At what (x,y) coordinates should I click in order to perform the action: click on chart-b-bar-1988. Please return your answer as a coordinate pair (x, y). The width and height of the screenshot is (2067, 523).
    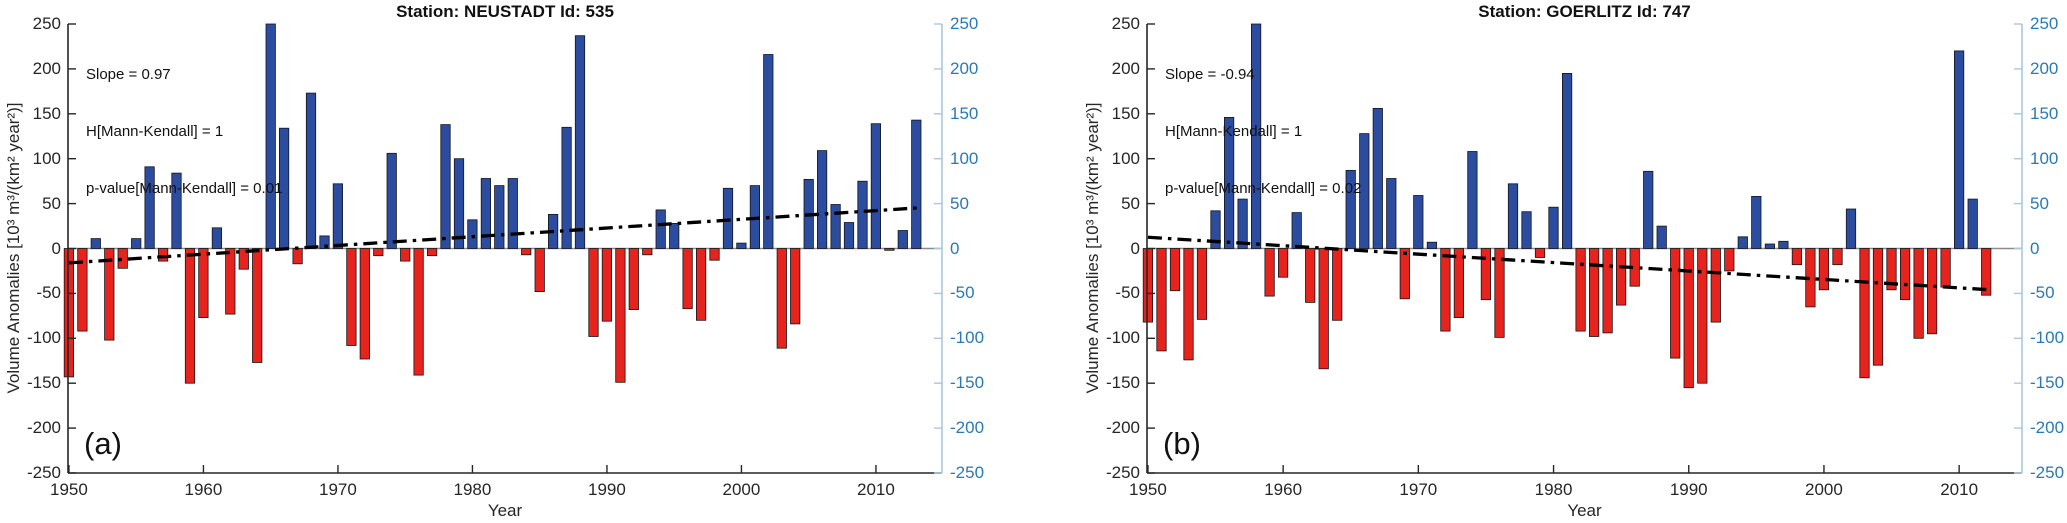
    Looking at the image, I should click on (1661, 237).